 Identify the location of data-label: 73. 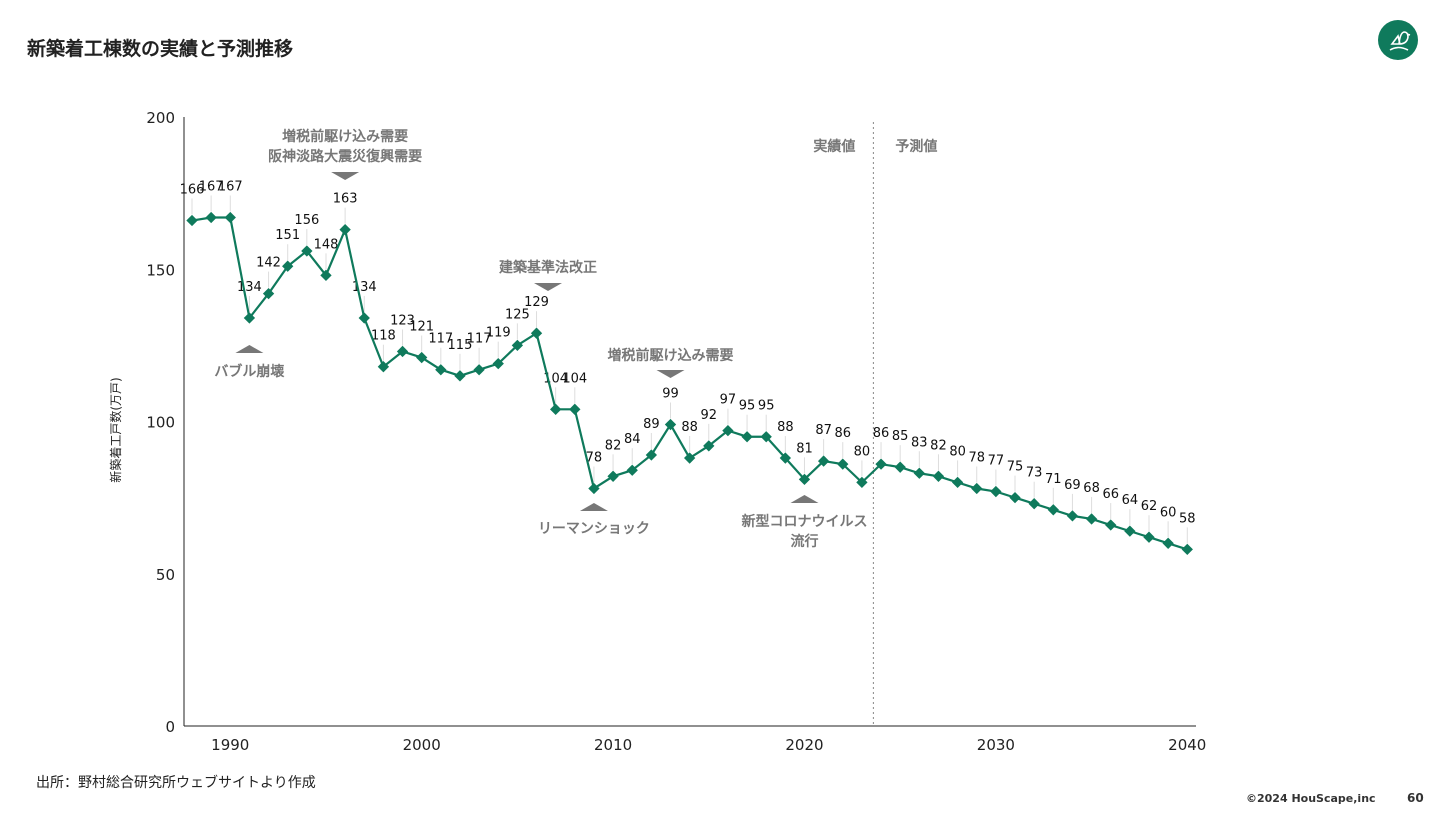
(1034, 473).